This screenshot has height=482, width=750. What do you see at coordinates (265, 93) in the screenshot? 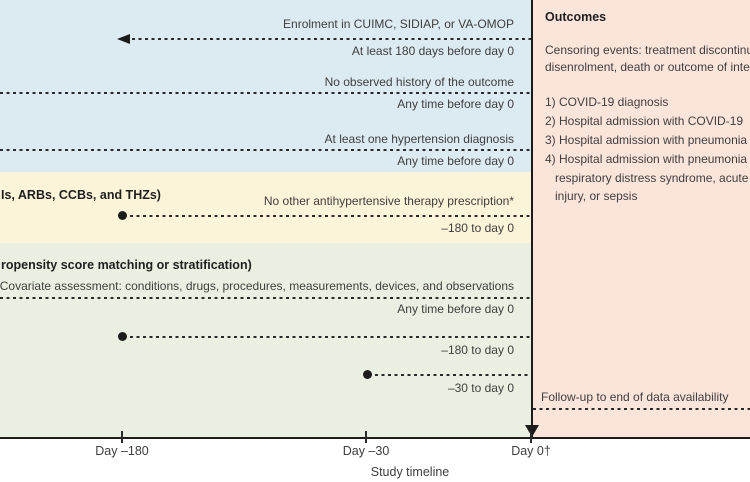
I see `row2-dashed-line` at bounding box center [265, 93].